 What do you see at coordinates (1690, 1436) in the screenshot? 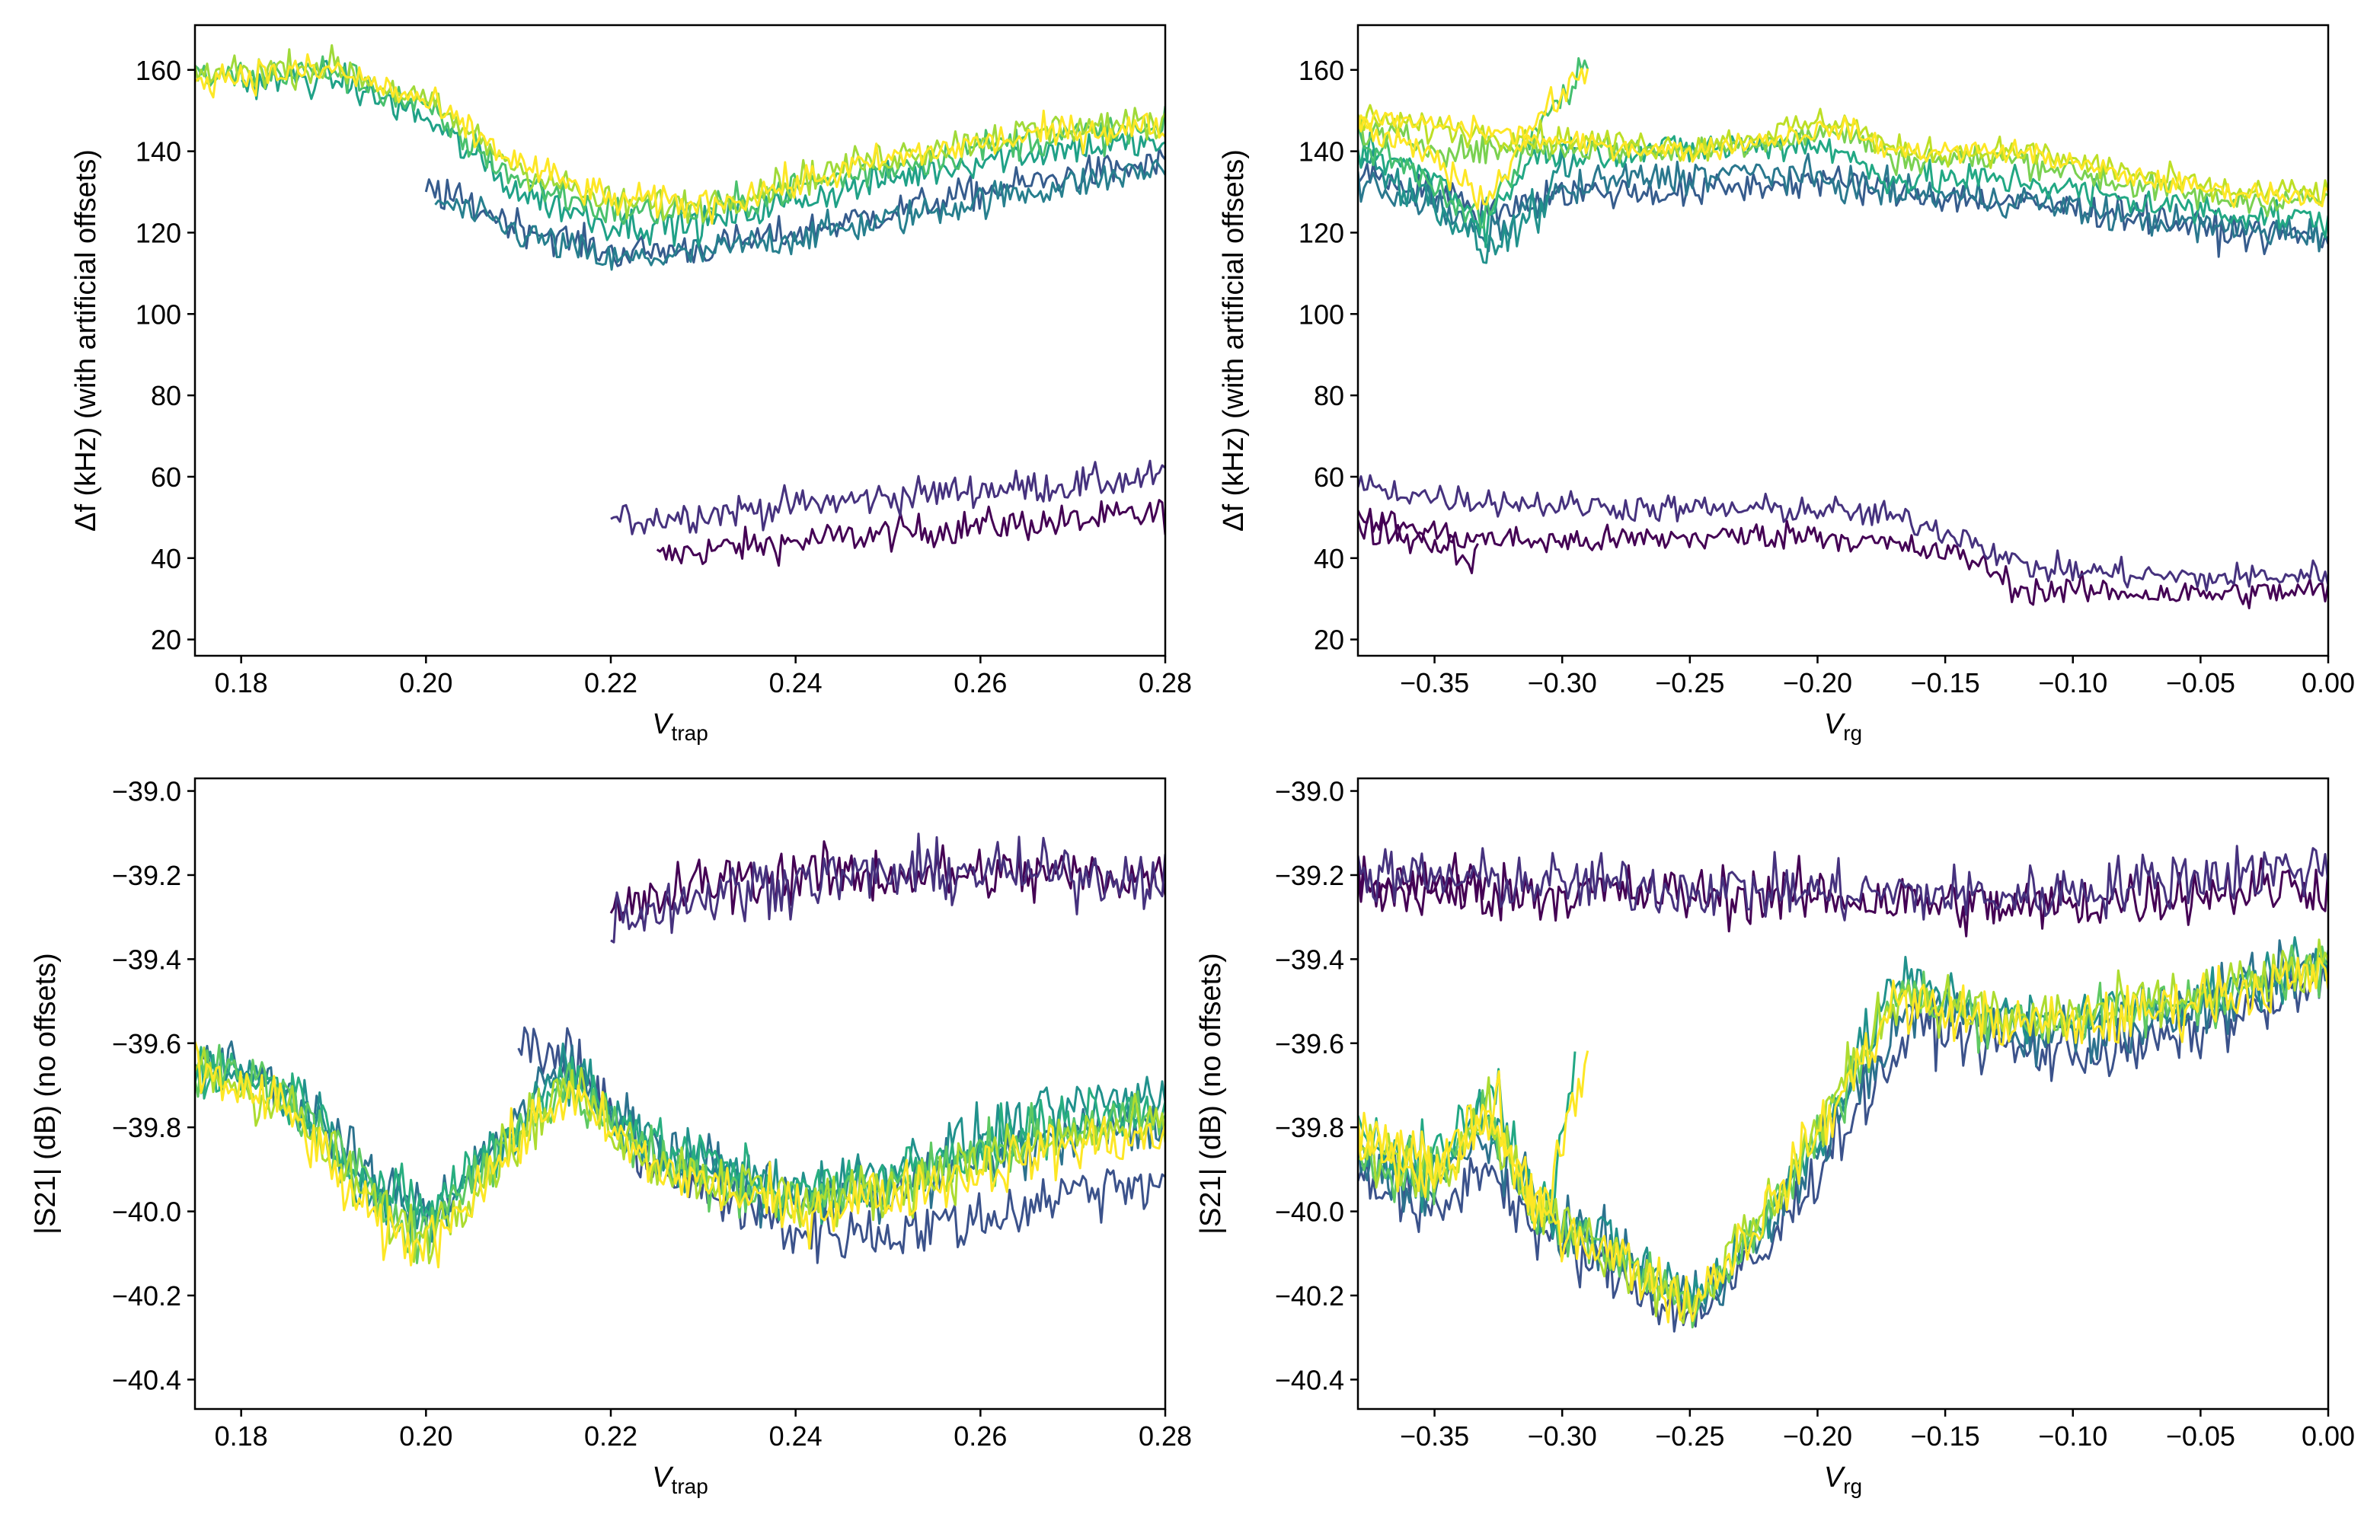
I see `x-tick-label: −0.25` at bounding box center [1690, 1436].